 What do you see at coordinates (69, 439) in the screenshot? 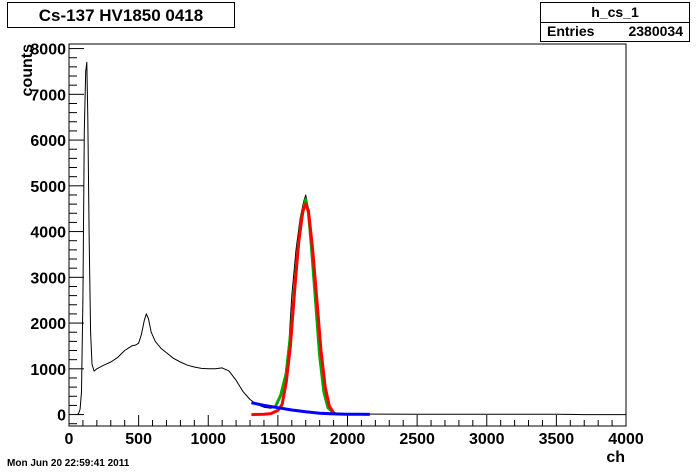
I see `x-tick-label: 0` at bounding box center [69, 439].